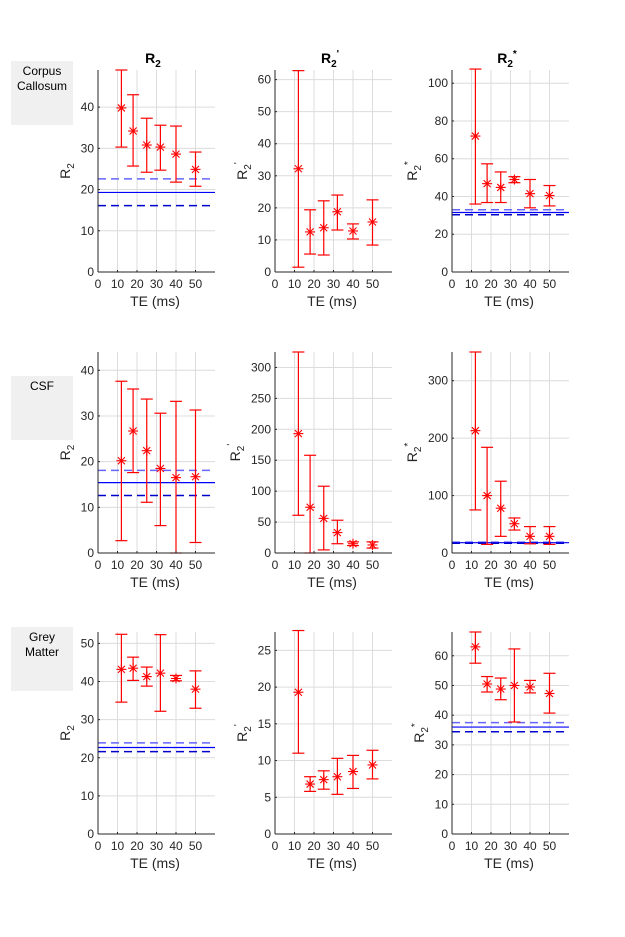 The height and width of the screenshot is (937, 625). What do you see at coordinates (136, 189) in the screenshot?
I see `panel-corpus-callosum-r2: 0 10 20 30 40 50 0 10 20 30 40 TE (ms) R2` at bounding box center [136, 189].